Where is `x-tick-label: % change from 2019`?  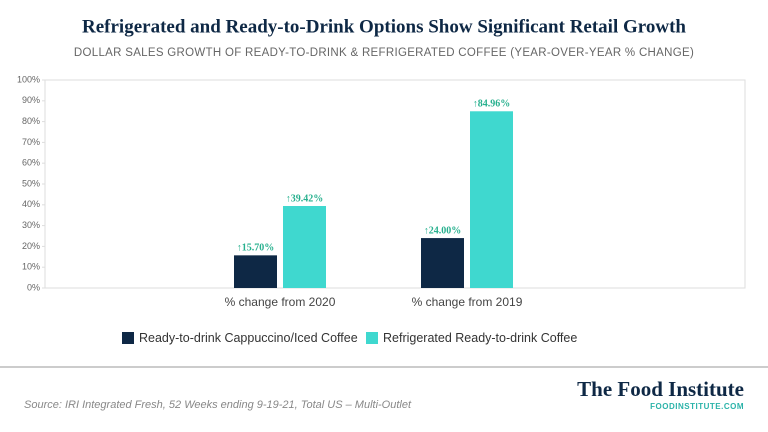
x-tick-label: % change from 2019 is located at coordinates (467, 302).